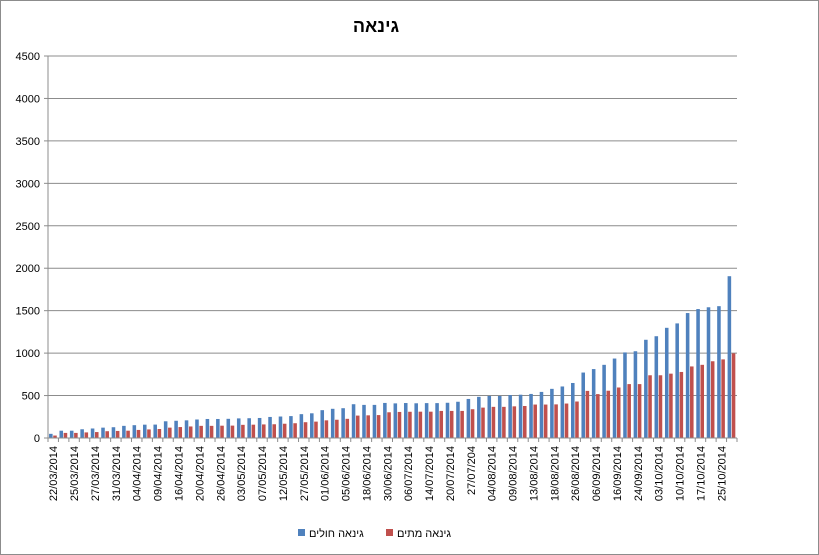 This screenshot has width=819, height=555. What do you see at coordinates (28, 227) in the screenshot?
I see `y-tick-label: 2500` at bounding box center [28, 227].